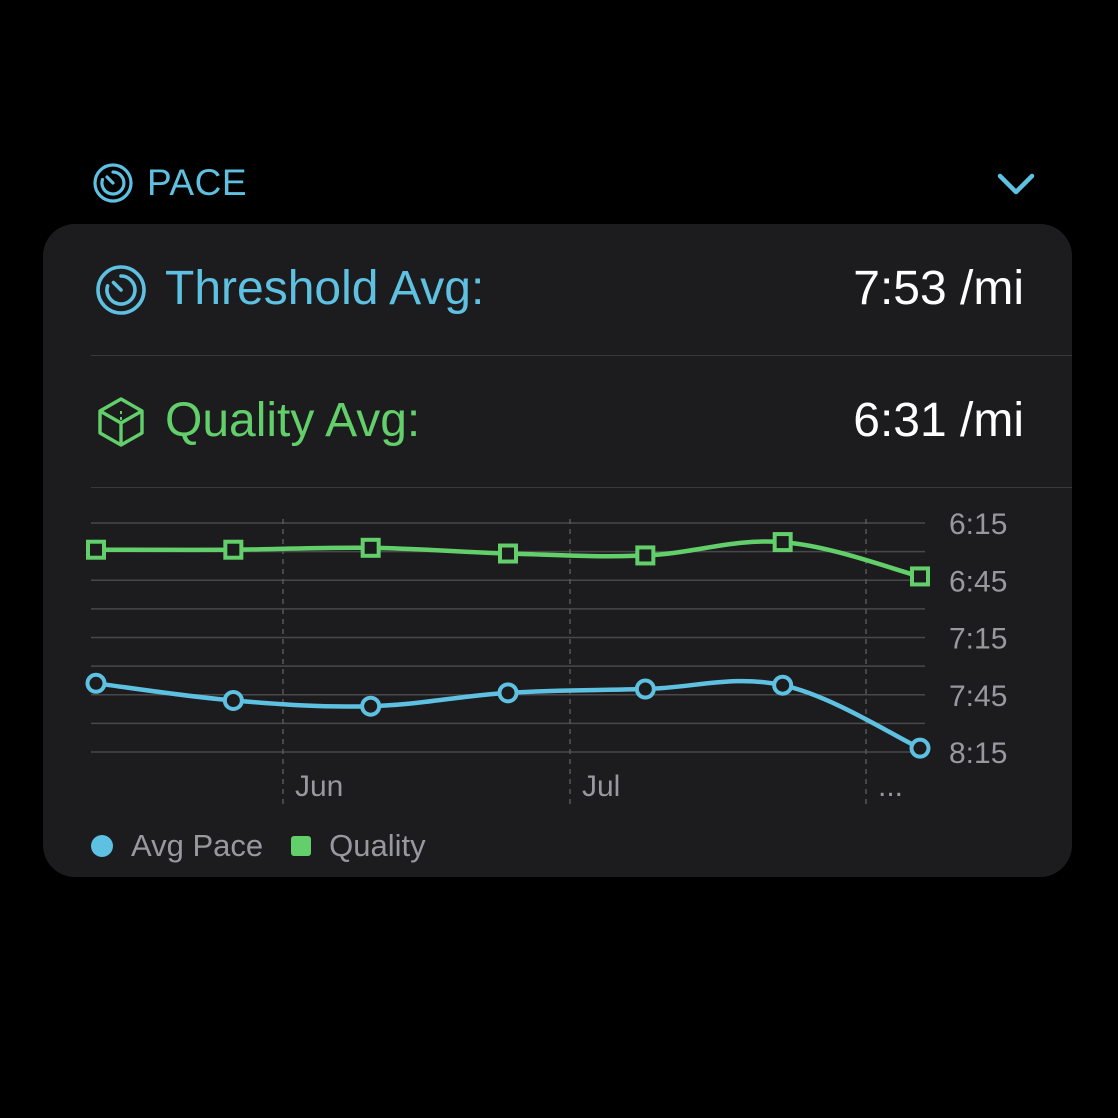  Describe the element at coordinates (197, 182) in the screenshot. I see `section-title: PACE` at that location.